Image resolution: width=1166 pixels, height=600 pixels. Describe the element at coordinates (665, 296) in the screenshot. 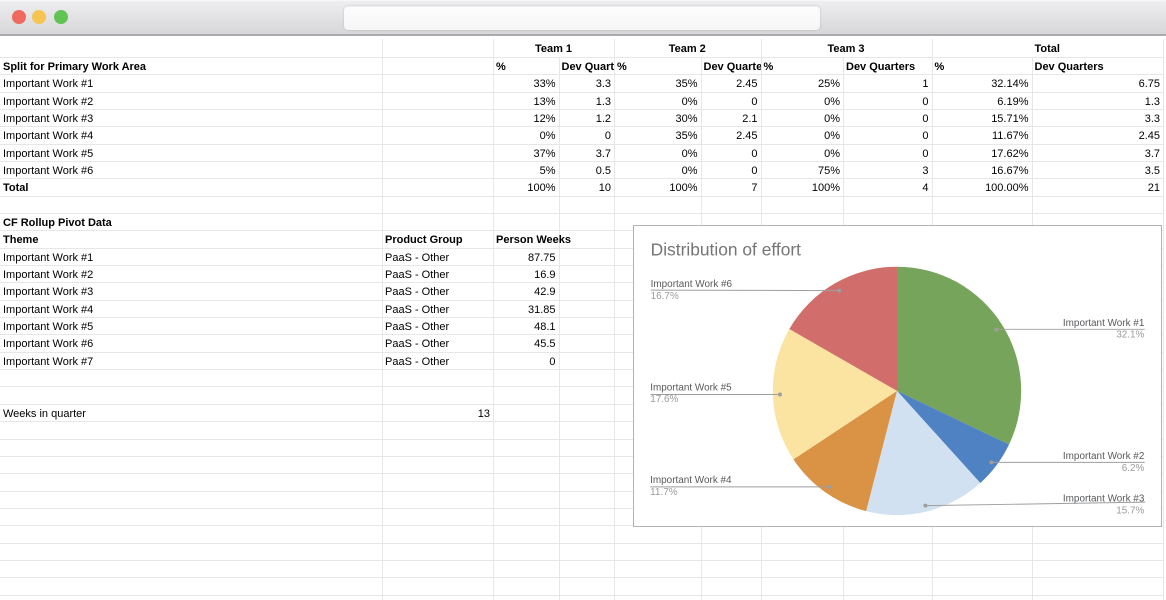

I see `svg-text: 16.7%` at that location.